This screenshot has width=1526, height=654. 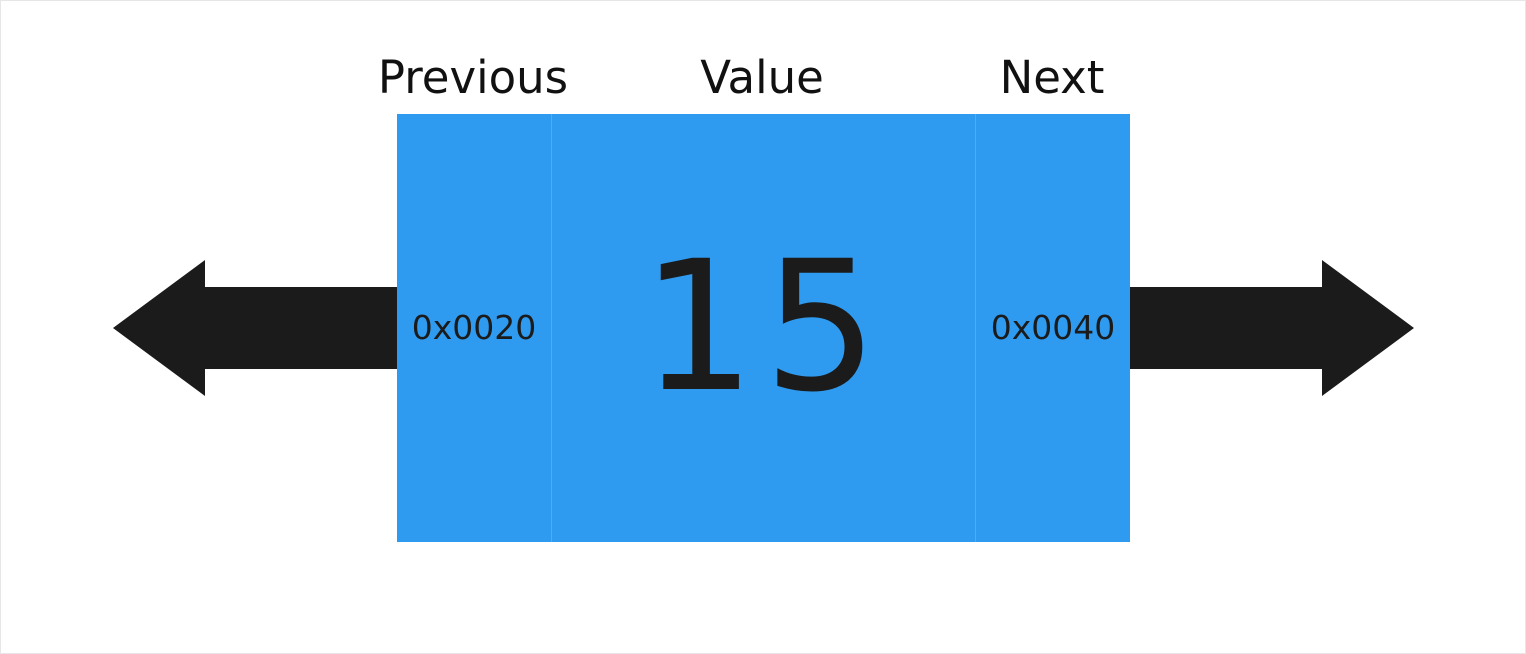 I want to click on node-value: 15, so click(x=763, y=327).